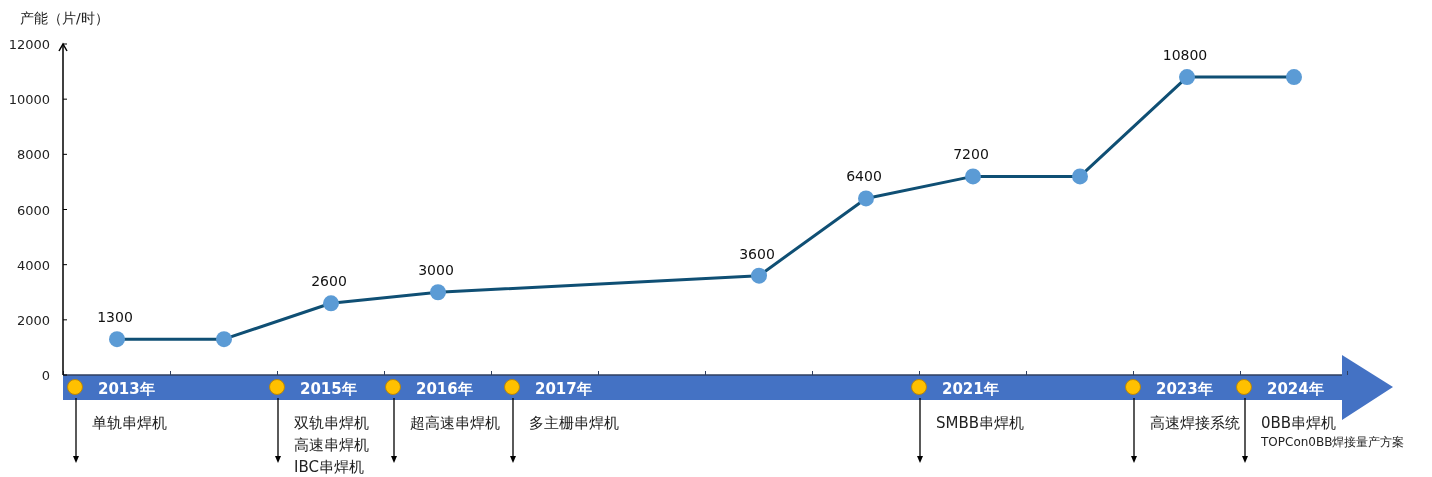 The width and height of the screenshot is (1432, 477). What do you see at coordinates (126, 389) in the screenshot?
I see `text: 2013年` at bounding box center [126, 389].